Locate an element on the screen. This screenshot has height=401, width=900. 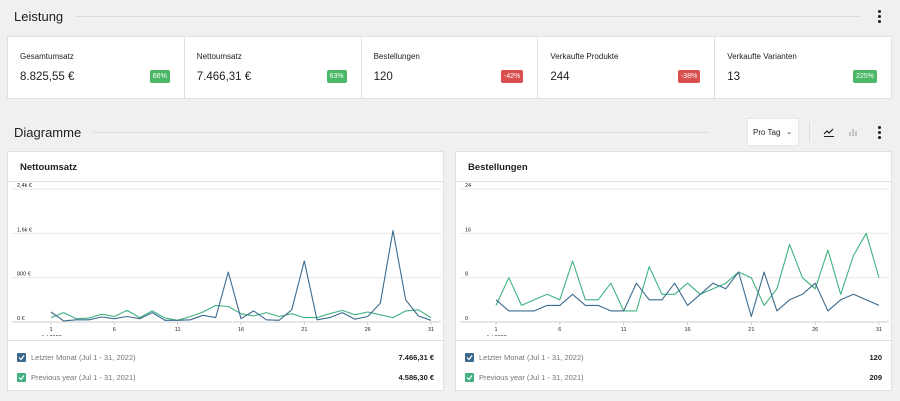
stat-label: Verkaufte Produkte is located at coordinates (584, 56).